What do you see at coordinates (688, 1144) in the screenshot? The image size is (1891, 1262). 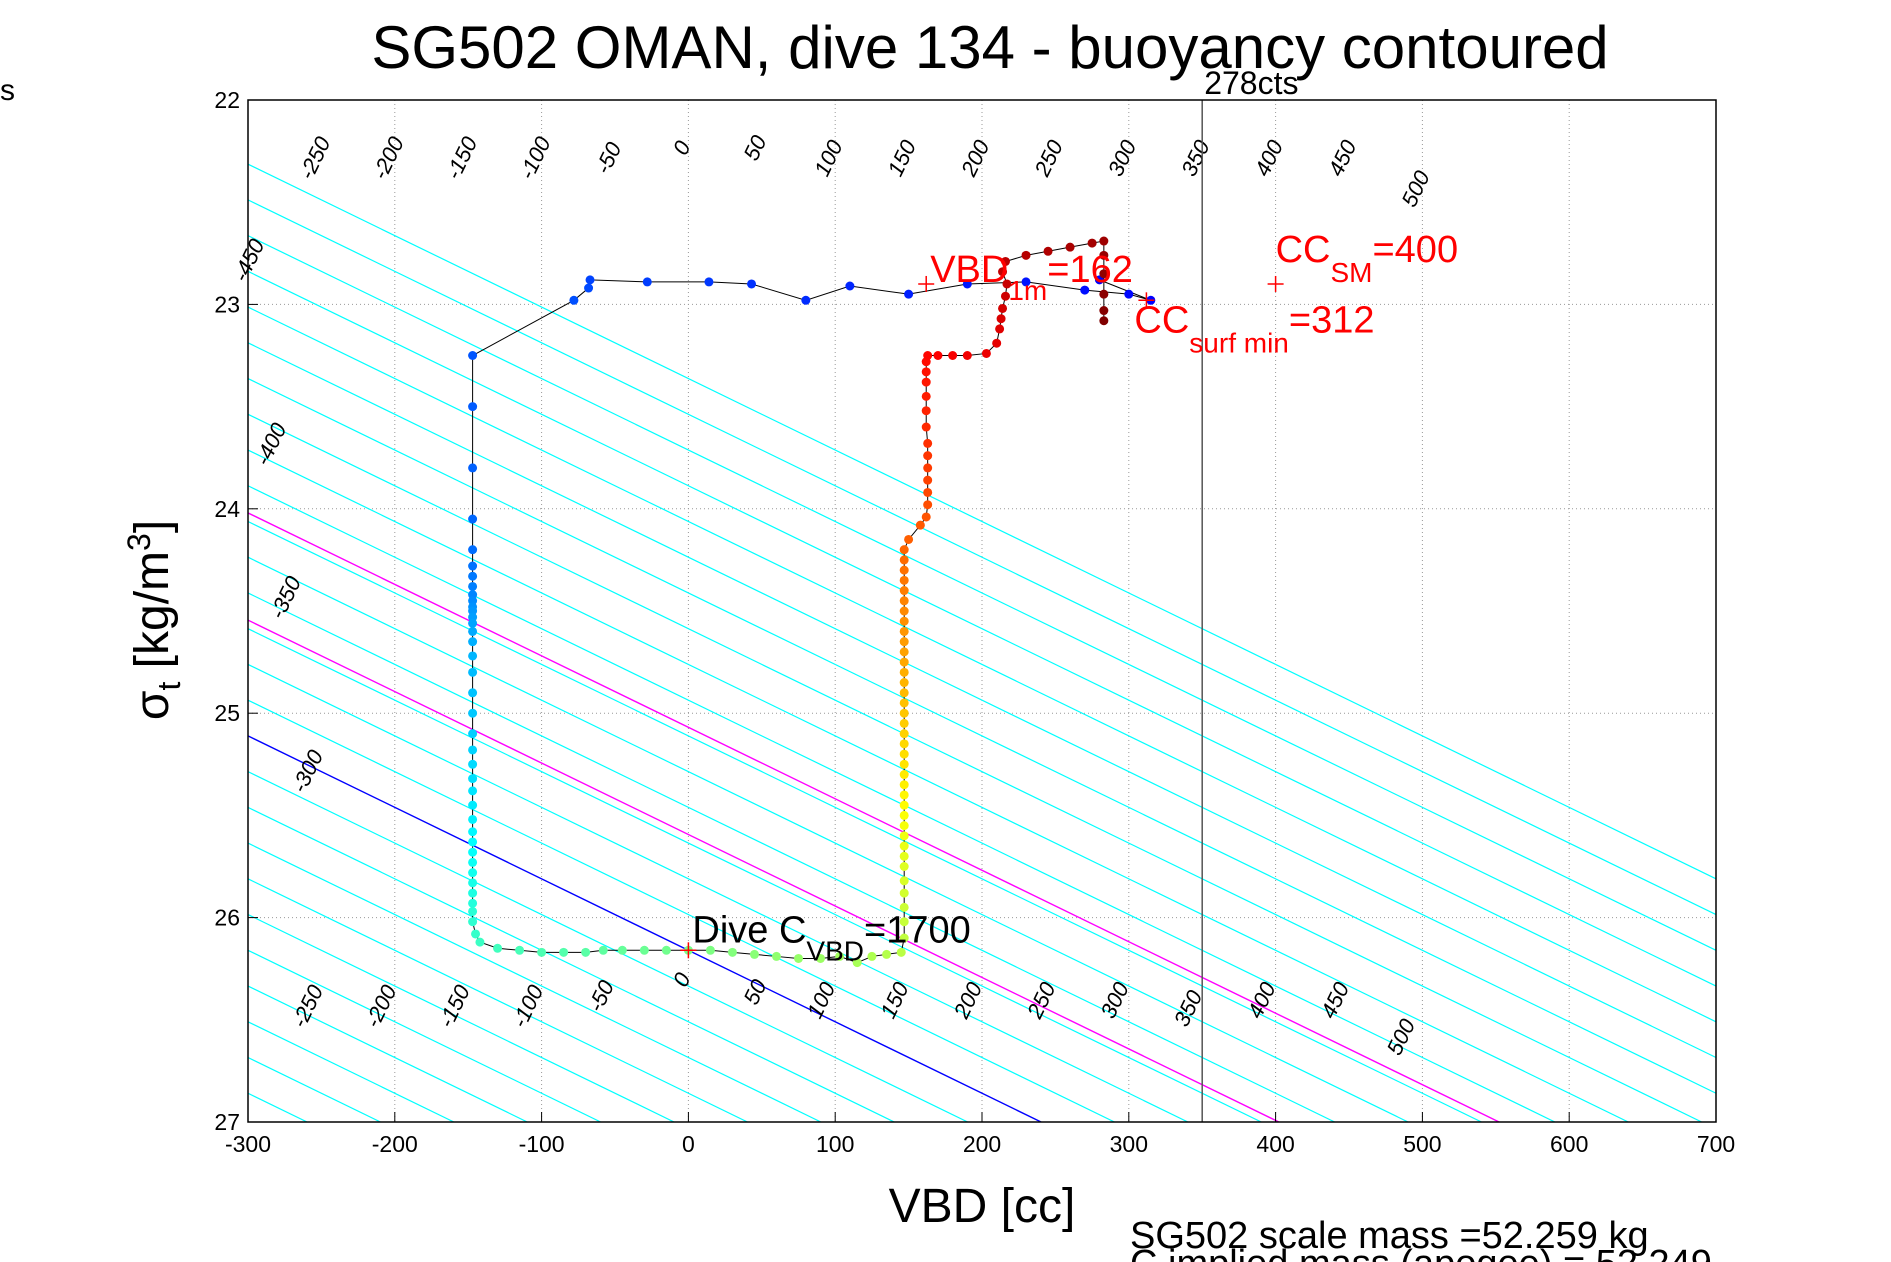 I see `x-tick-label: 0` at bounding box center [688, 1144].